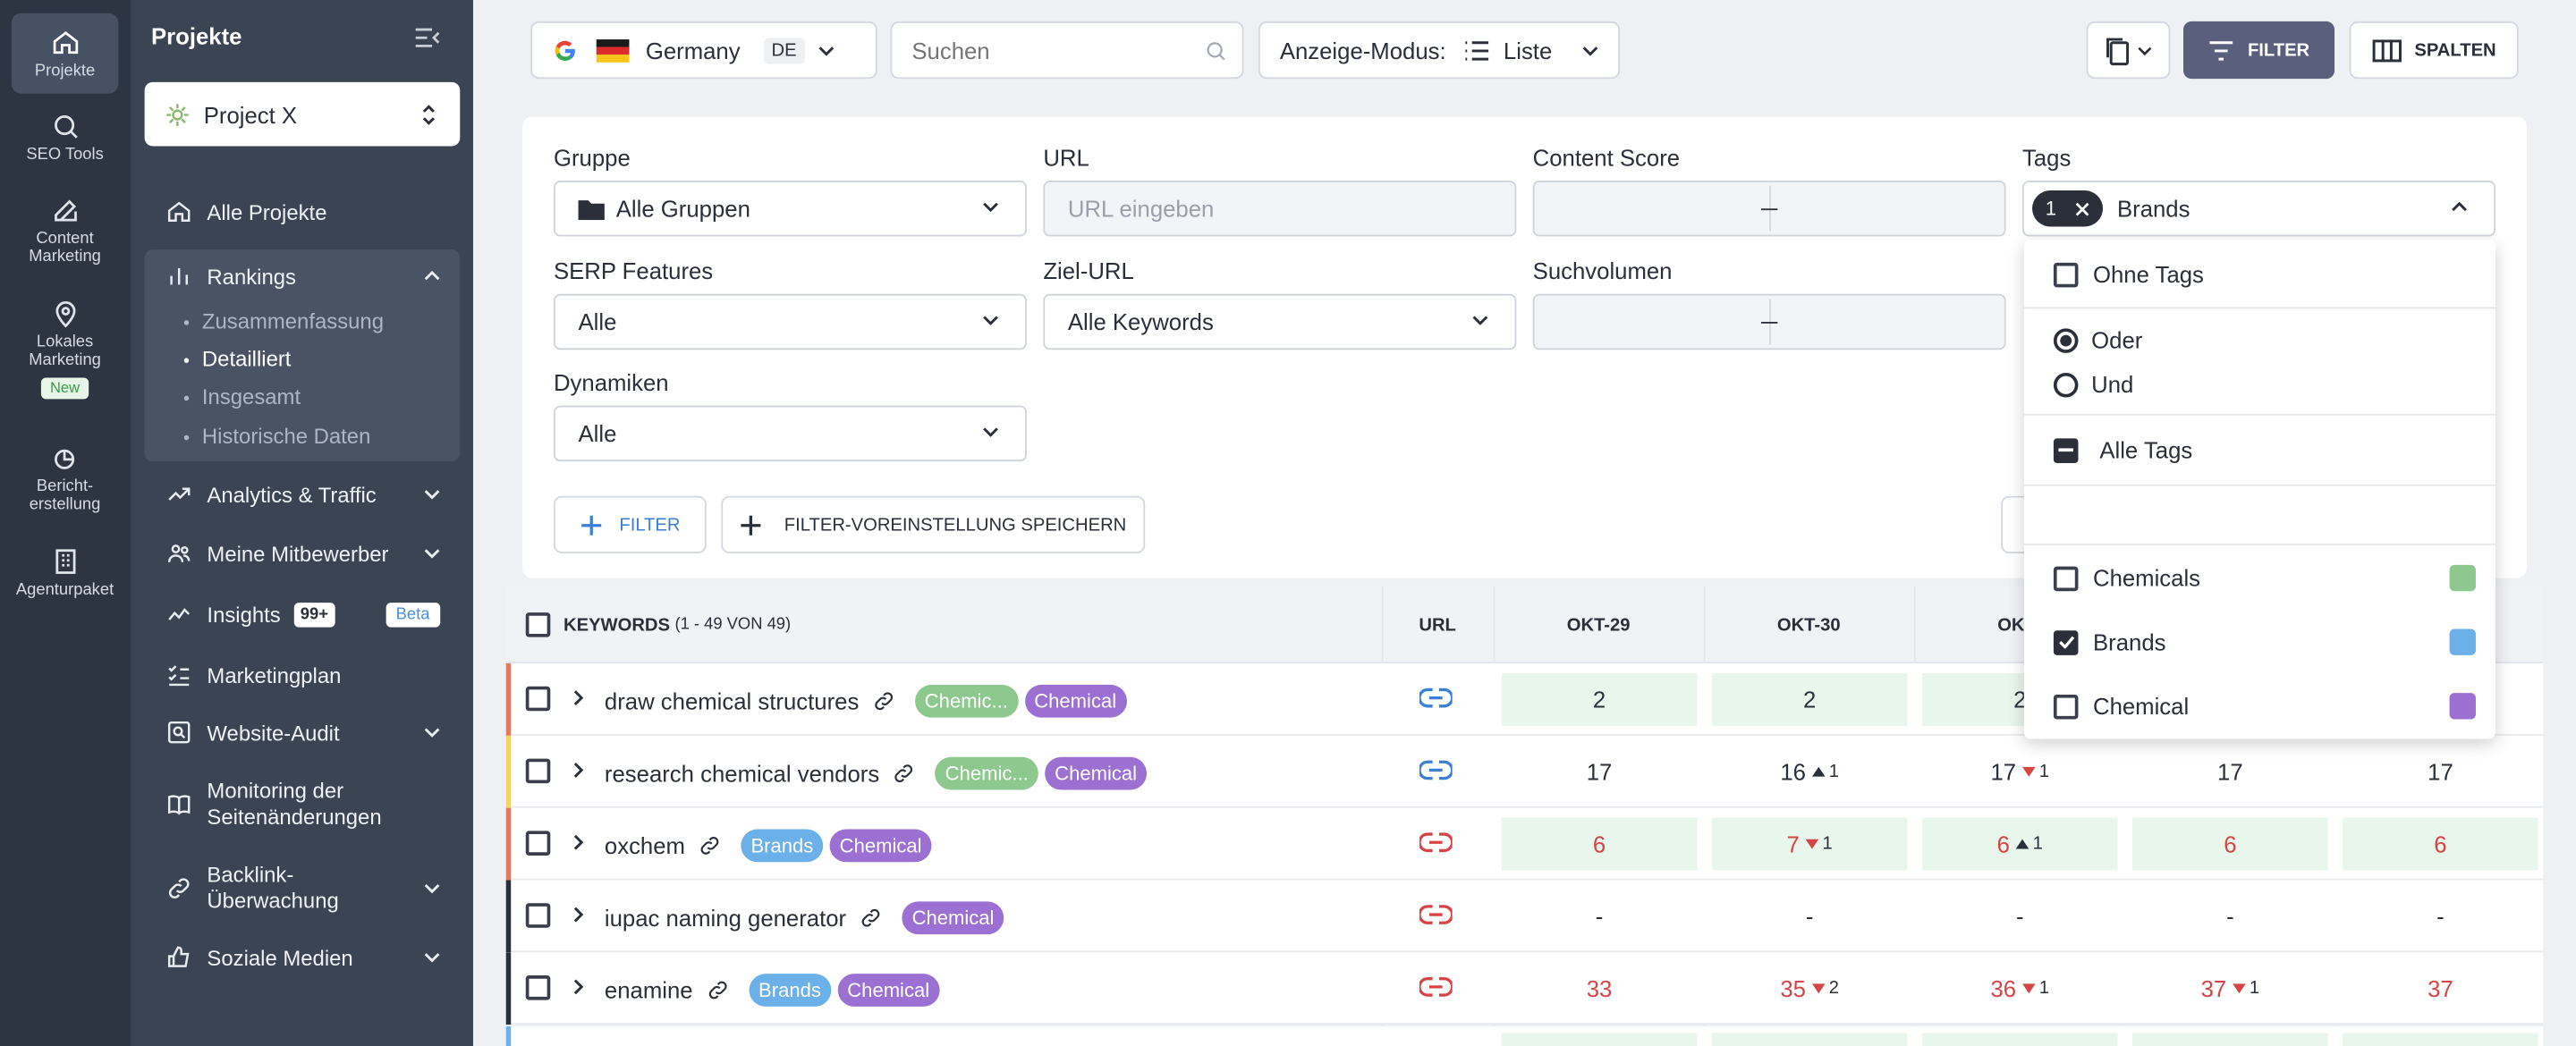  What do you see at coordinates (2230, 772) in the screenshot?
I see `position-cell: 17` at bounding box center [2230, 772].